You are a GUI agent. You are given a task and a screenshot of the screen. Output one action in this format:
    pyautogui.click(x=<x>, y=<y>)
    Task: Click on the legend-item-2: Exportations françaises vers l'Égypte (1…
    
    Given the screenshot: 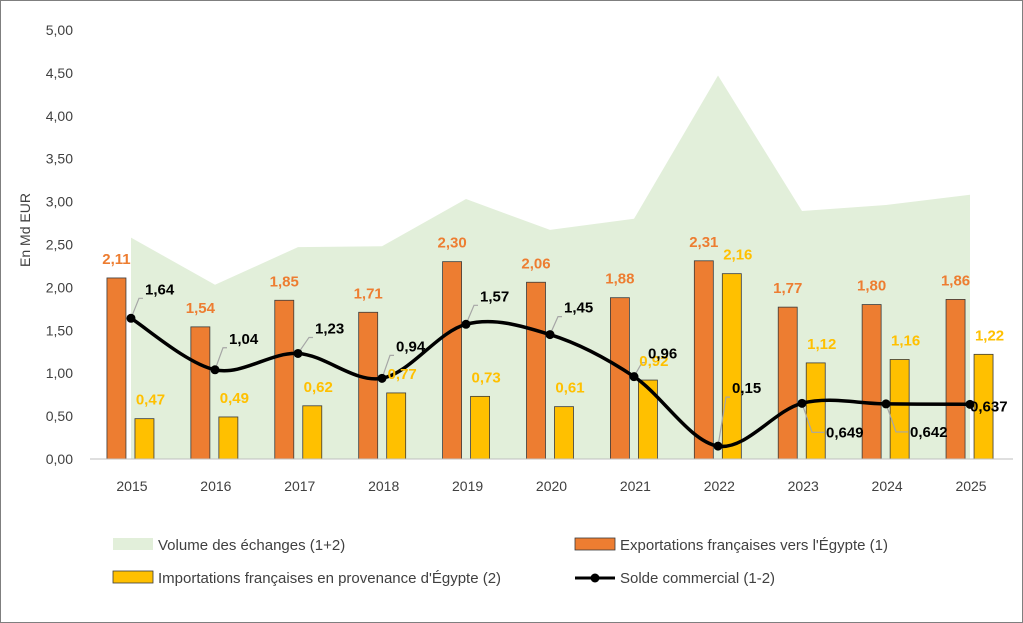 What is the action you would take?
    pyautogui.click(x=731, y=545)
    